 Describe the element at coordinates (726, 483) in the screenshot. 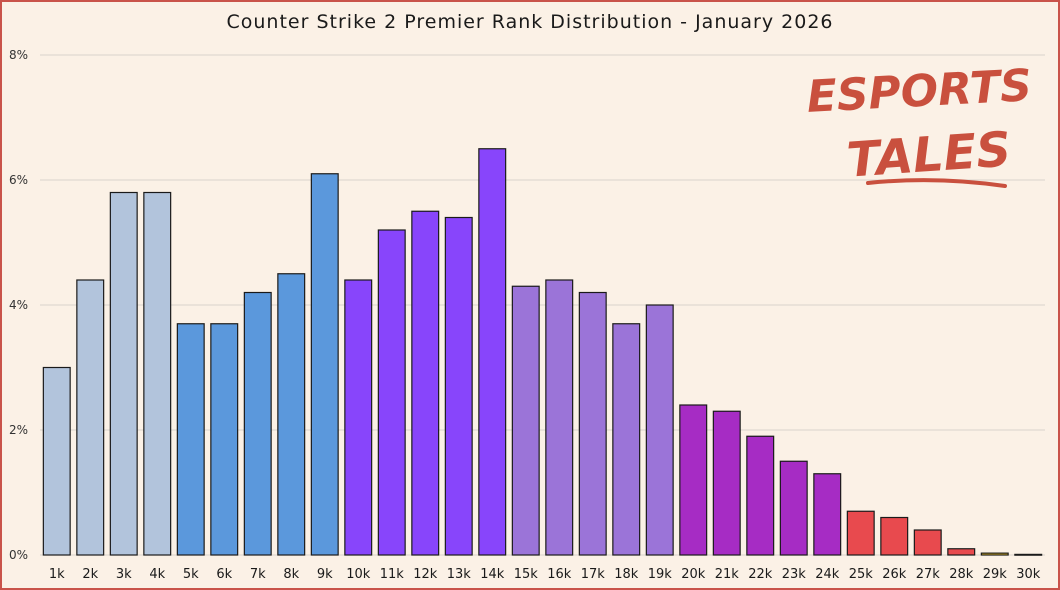

I see `bar-21k` at that location.